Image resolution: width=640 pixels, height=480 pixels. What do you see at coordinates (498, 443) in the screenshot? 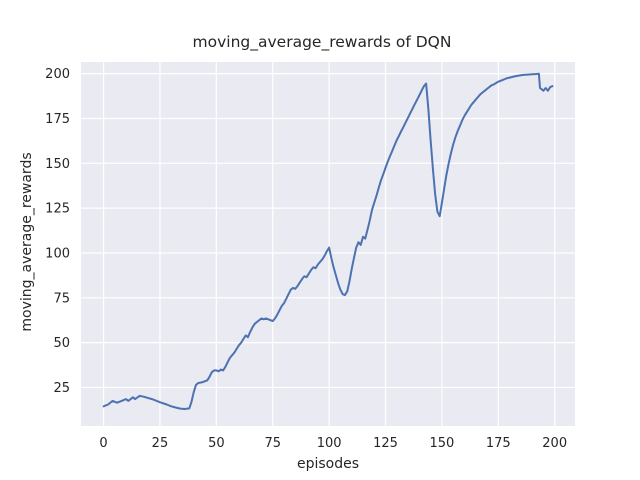
I see `x-tick-label-175: 175` at bounding box center [498, 443].